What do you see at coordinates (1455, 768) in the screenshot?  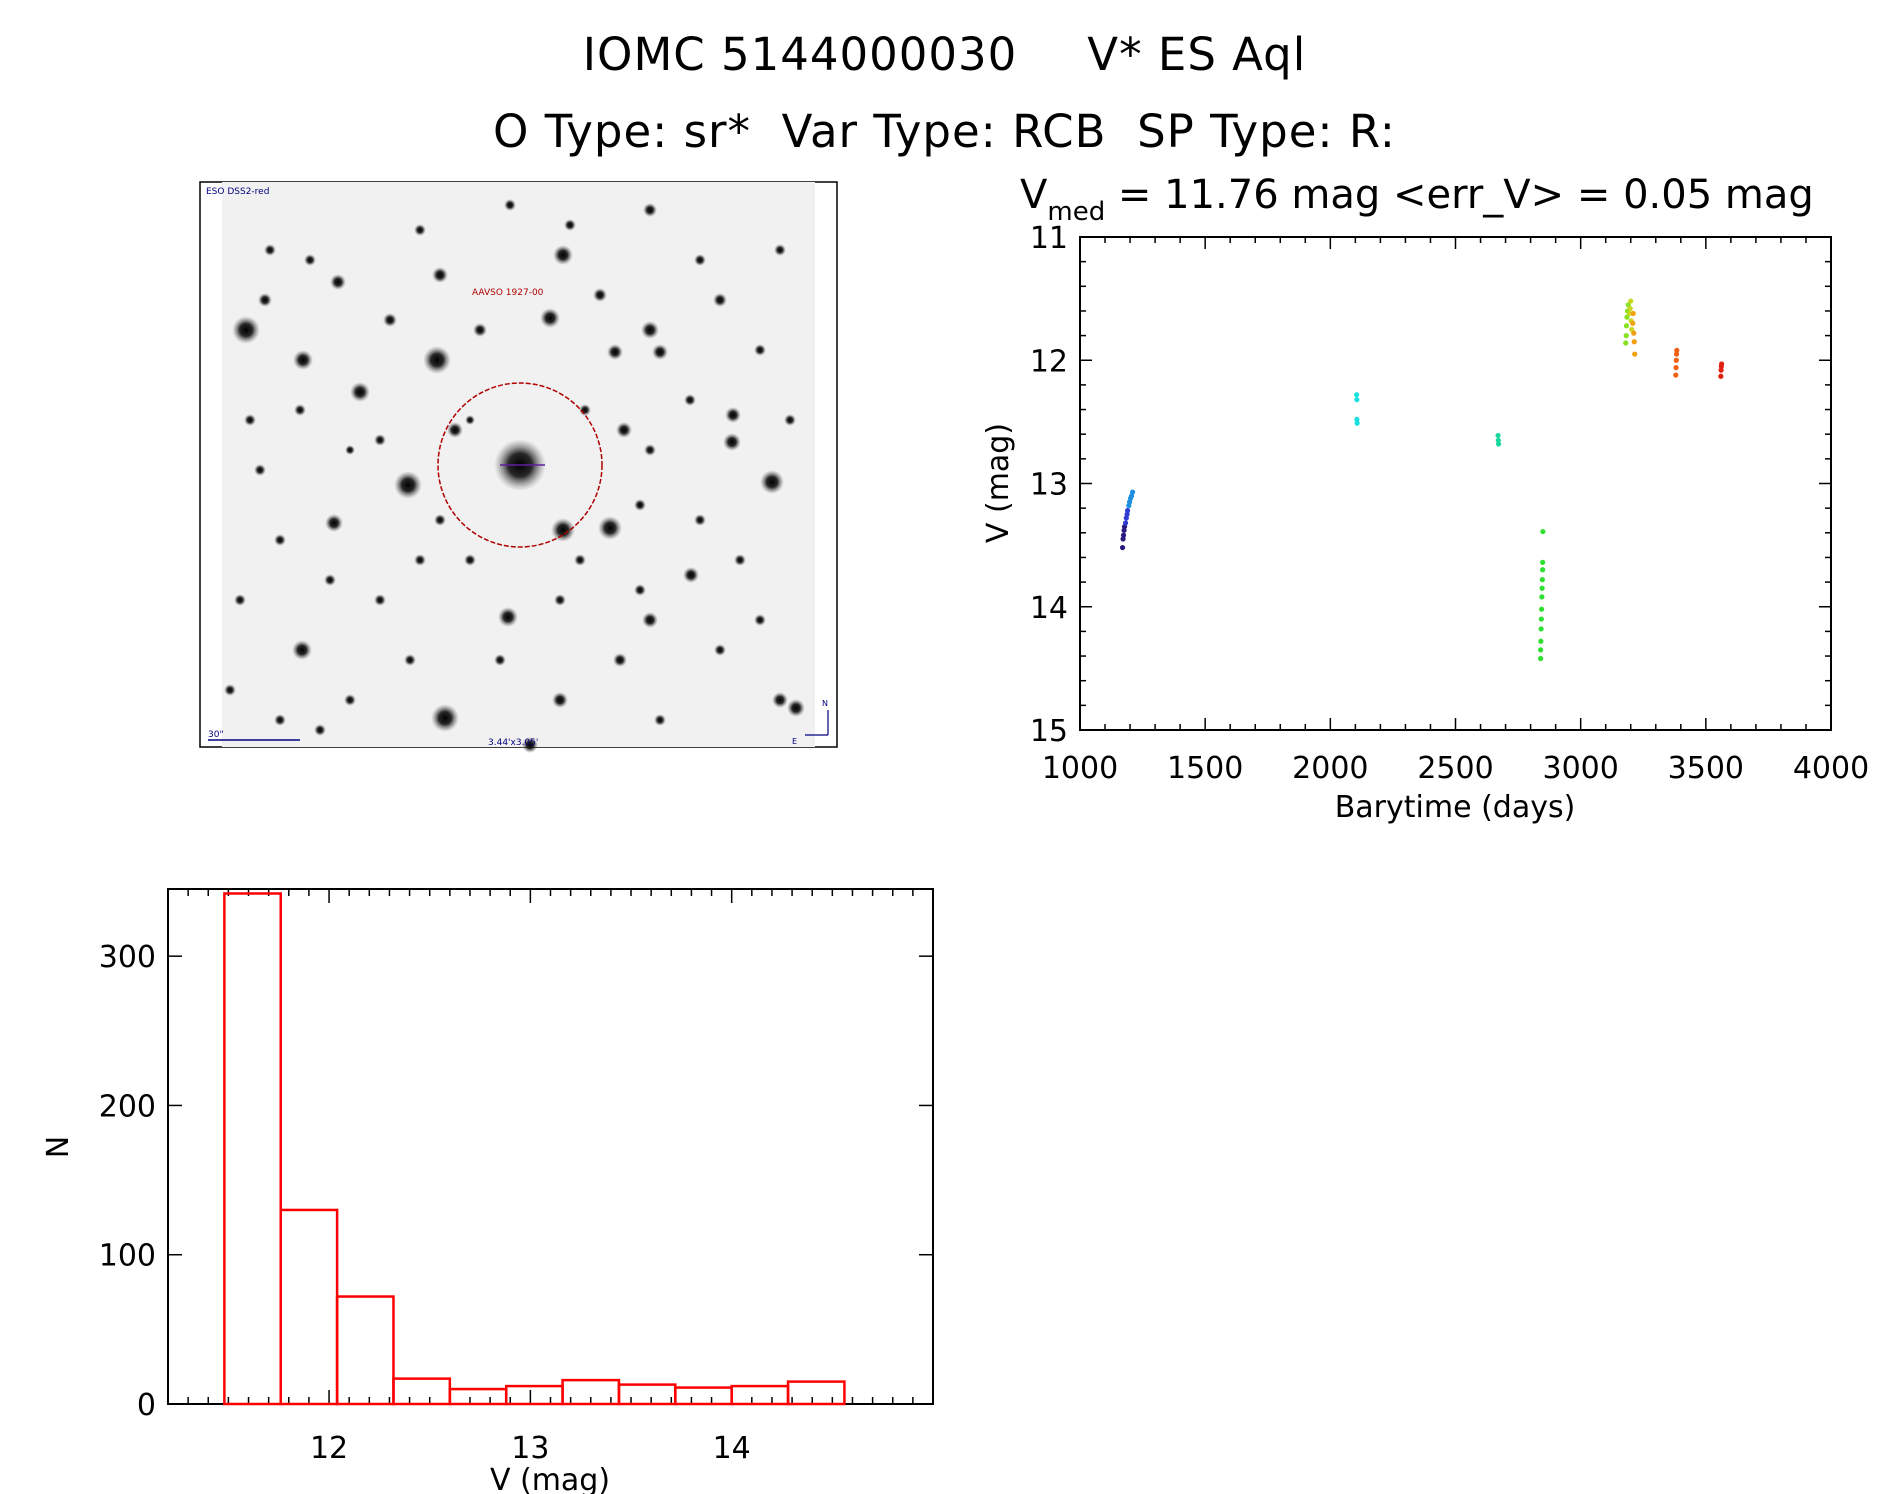 I see `lc-xtick-label: 2500` at bounding box center [1455, 768].